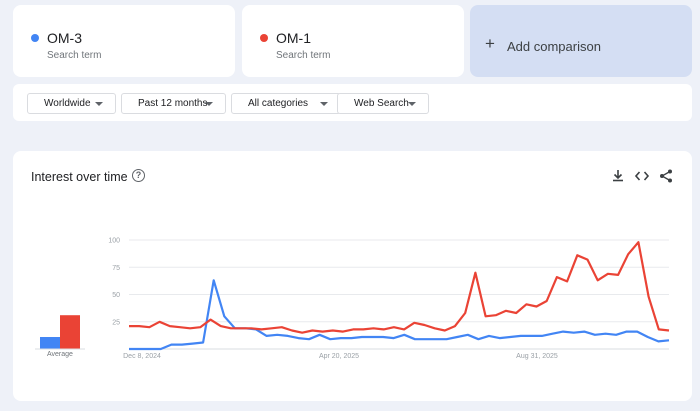 This screenshot has width=700, height=411. I want to click on search-property-dropdown: Web Search, so click(383, 103).